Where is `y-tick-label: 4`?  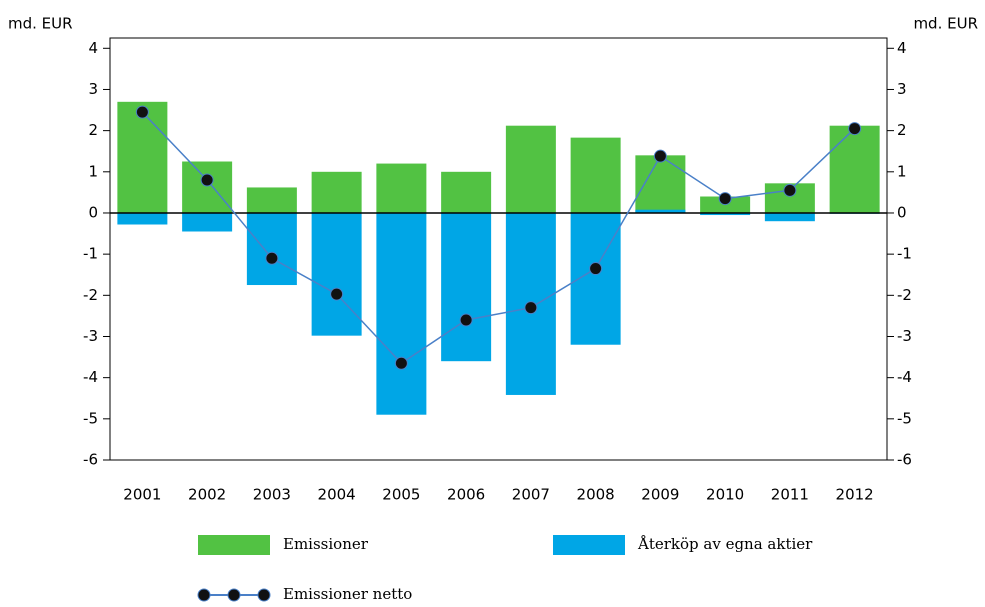
y-tick-label: 4 is located at coordinates (93, 48).